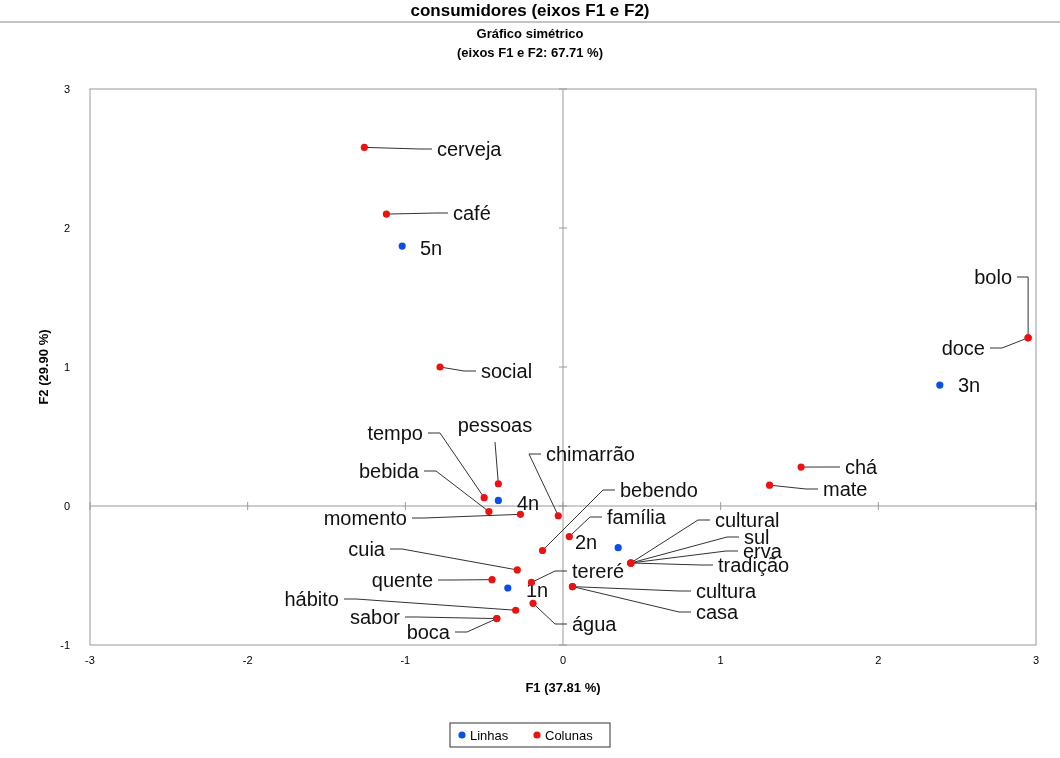 The image size is (1060, 758). I want to click on x-tick-label: 0, so click(563, 660).